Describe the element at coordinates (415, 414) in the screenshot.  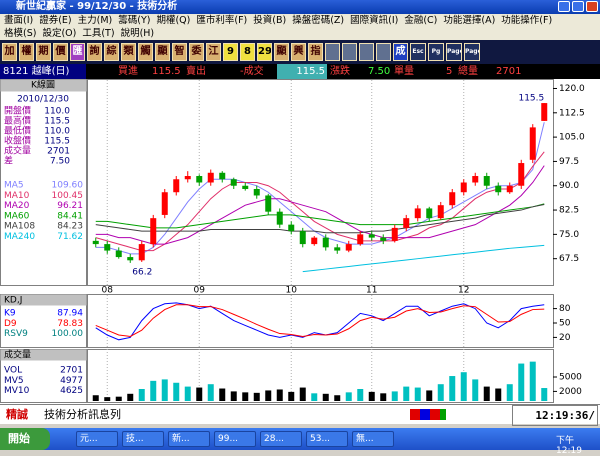
I see `indicator` at that location.